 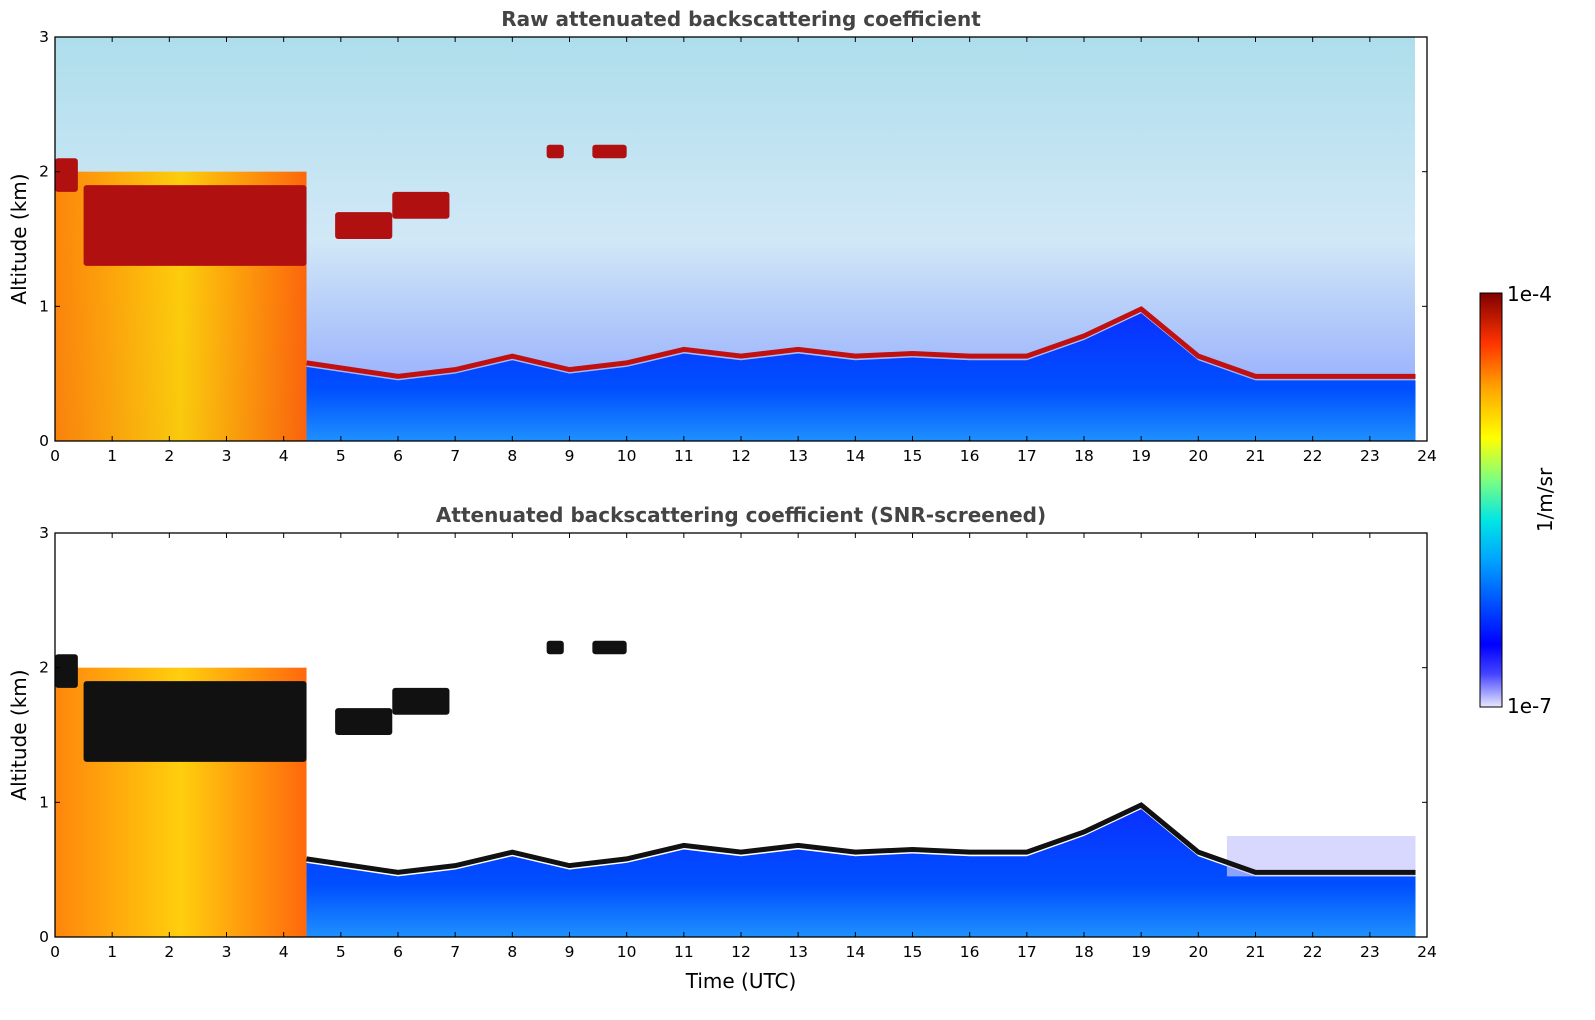 I want to click on colorbar-gradient, so click(x=1491, y=500).